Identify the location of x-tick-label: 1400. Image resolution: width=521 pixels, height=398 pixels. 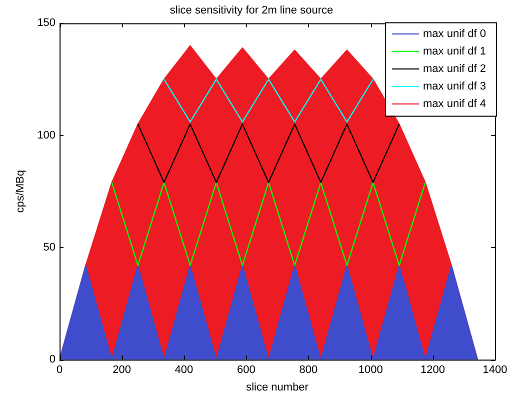
(495, 370).